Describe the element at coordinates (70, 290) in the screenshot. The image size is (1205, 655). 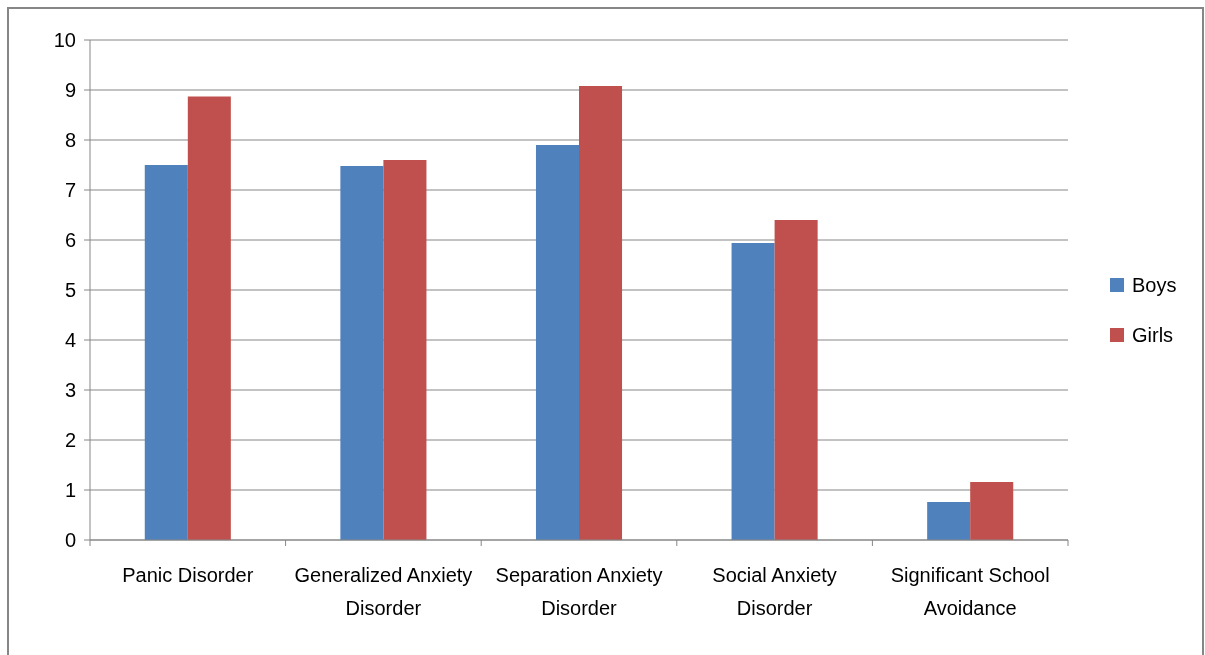
I see `y-tick-label: 5` at that location.